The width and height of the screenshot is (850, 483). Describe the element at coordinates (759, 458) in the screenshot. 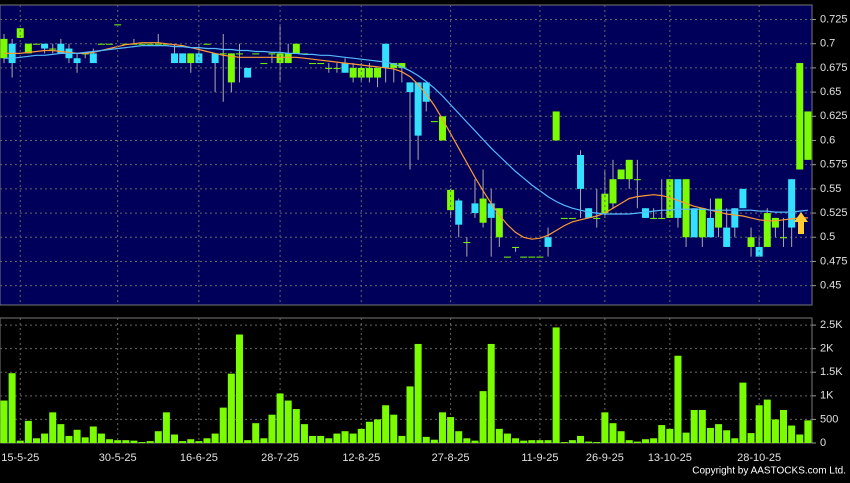

I see `x-tick-label: 28-10-25` at that location.